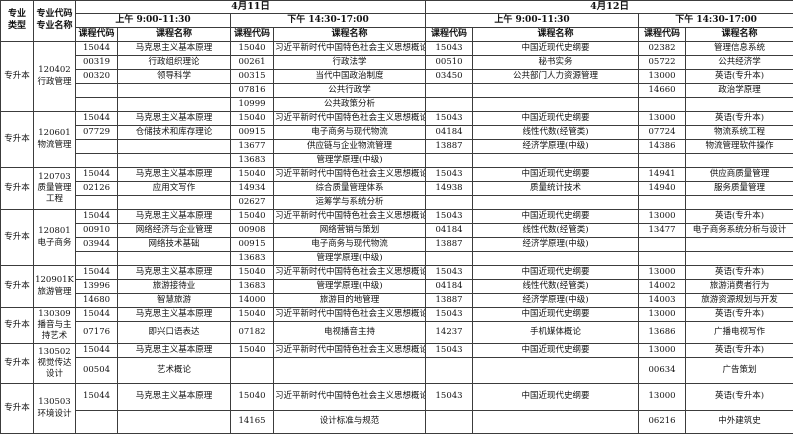 The height and width of the screenshot is (434, 793). I want to click on header-major-code-line: 专业代码, so click(54, 15).